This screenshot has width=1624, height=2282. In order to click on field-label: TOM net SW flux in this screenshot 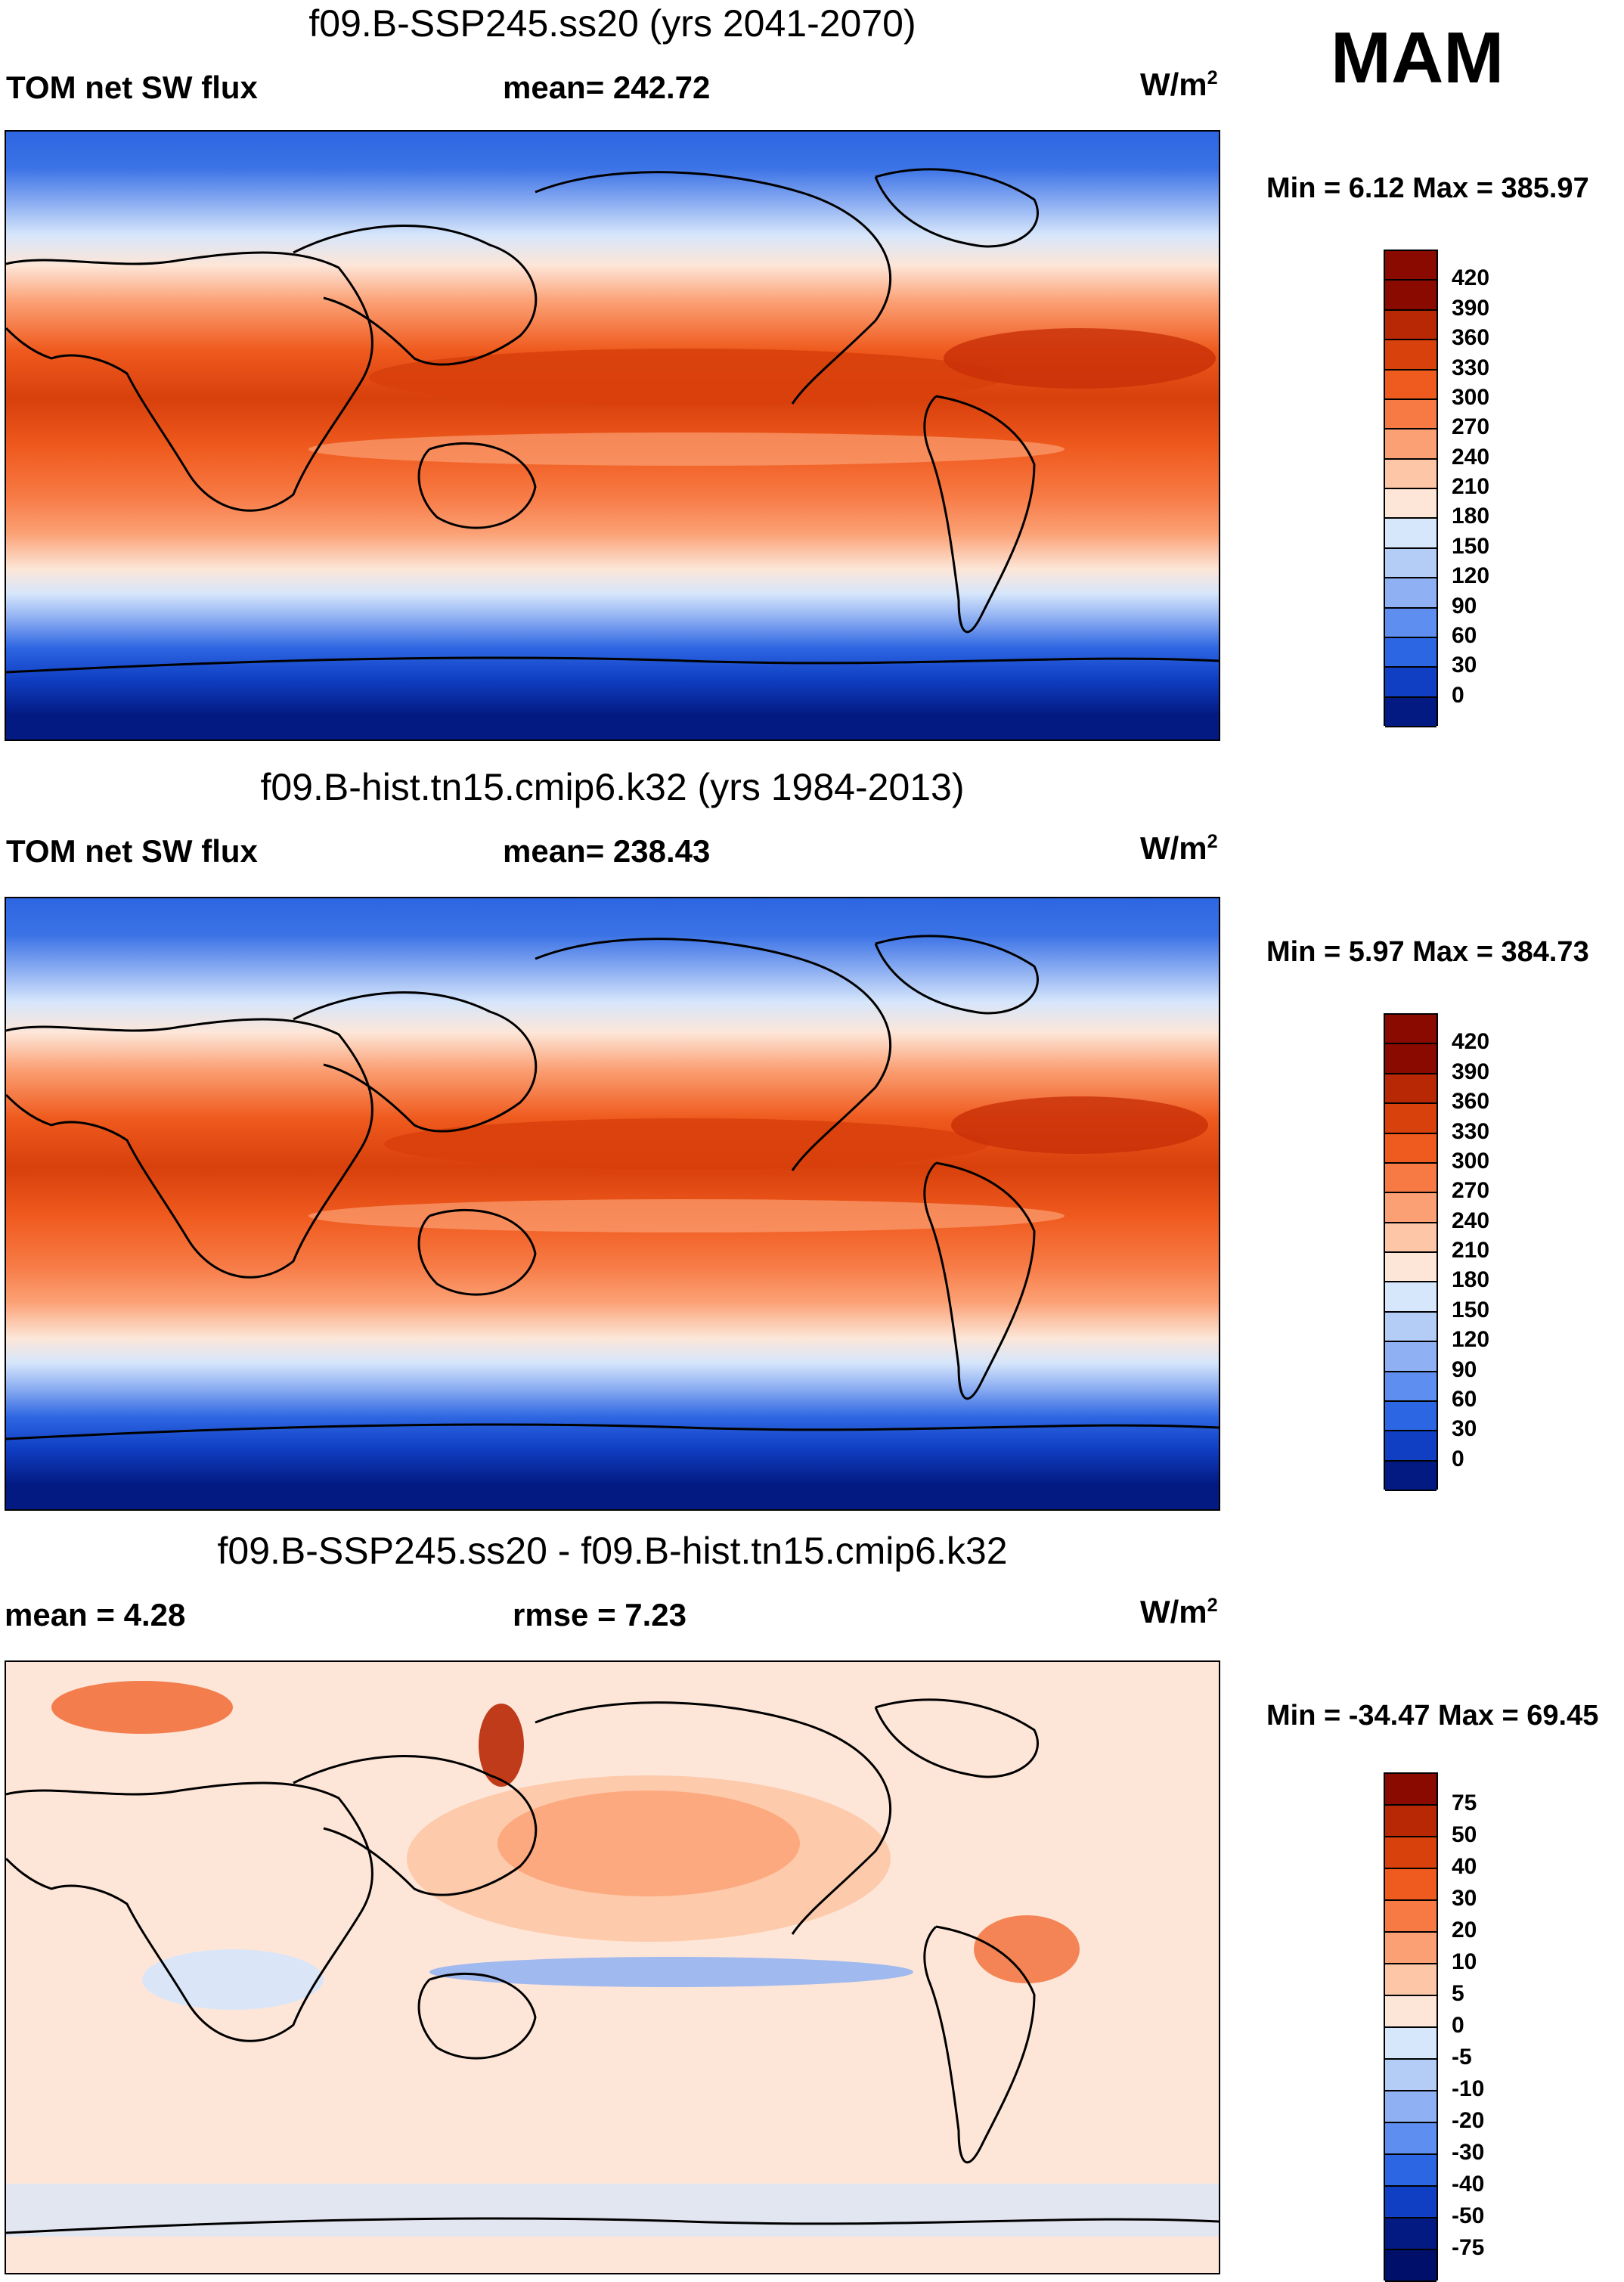, I will do `click(132, 88)`.